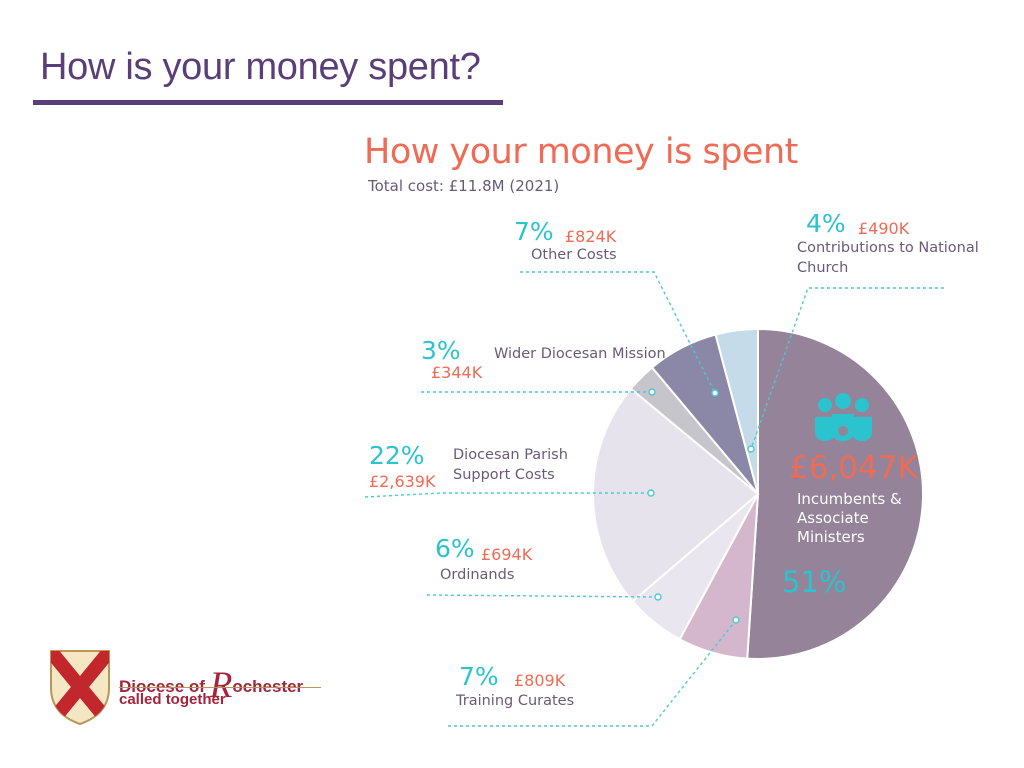 The height and width of the screenshot is (768, 1024). Describe the element at coordinates (618, 332) in the screenshot. I see `leader-line-other` at that location.